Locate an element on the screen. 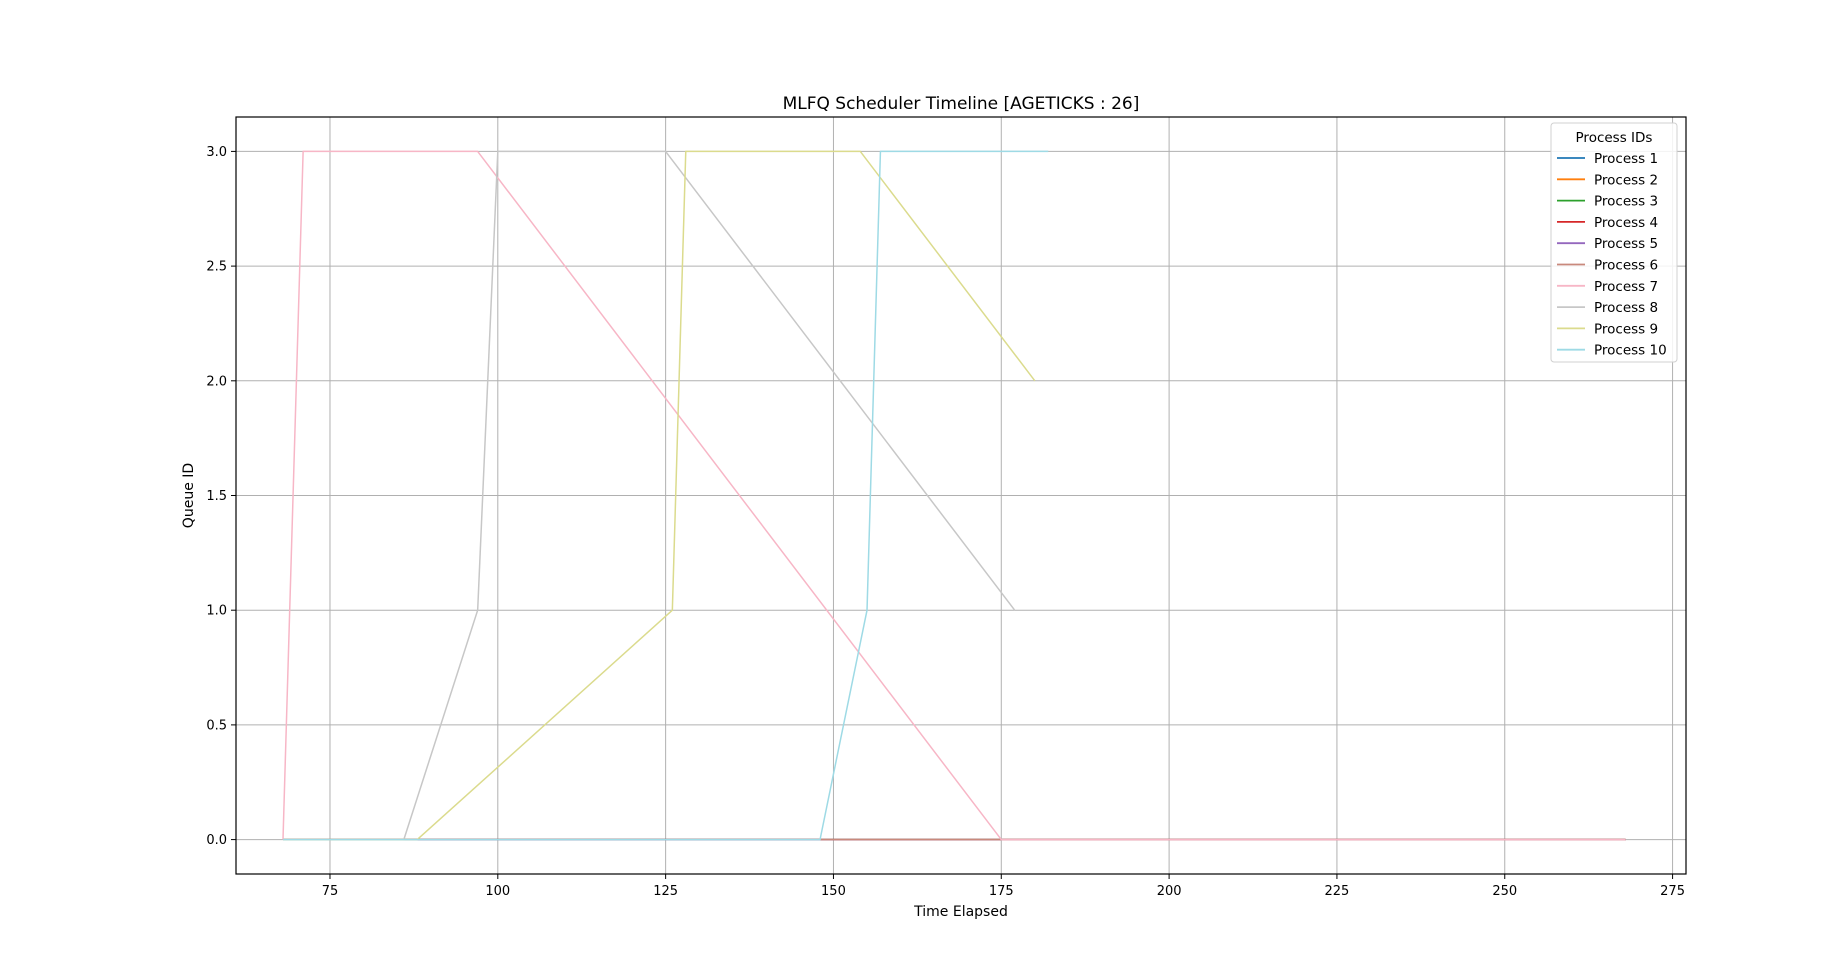 The height and width of the screenshot is (969, 1846). y-tick-label: 1.0 is located at coordinates (216, 611).